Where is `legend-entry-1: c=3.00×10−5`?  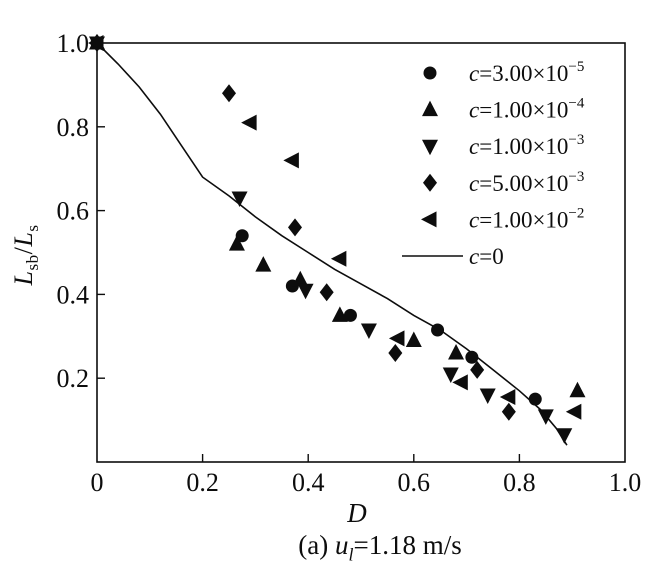 legend-entry-1: c=3.00×10−5 is located at coordinates (503, 72).